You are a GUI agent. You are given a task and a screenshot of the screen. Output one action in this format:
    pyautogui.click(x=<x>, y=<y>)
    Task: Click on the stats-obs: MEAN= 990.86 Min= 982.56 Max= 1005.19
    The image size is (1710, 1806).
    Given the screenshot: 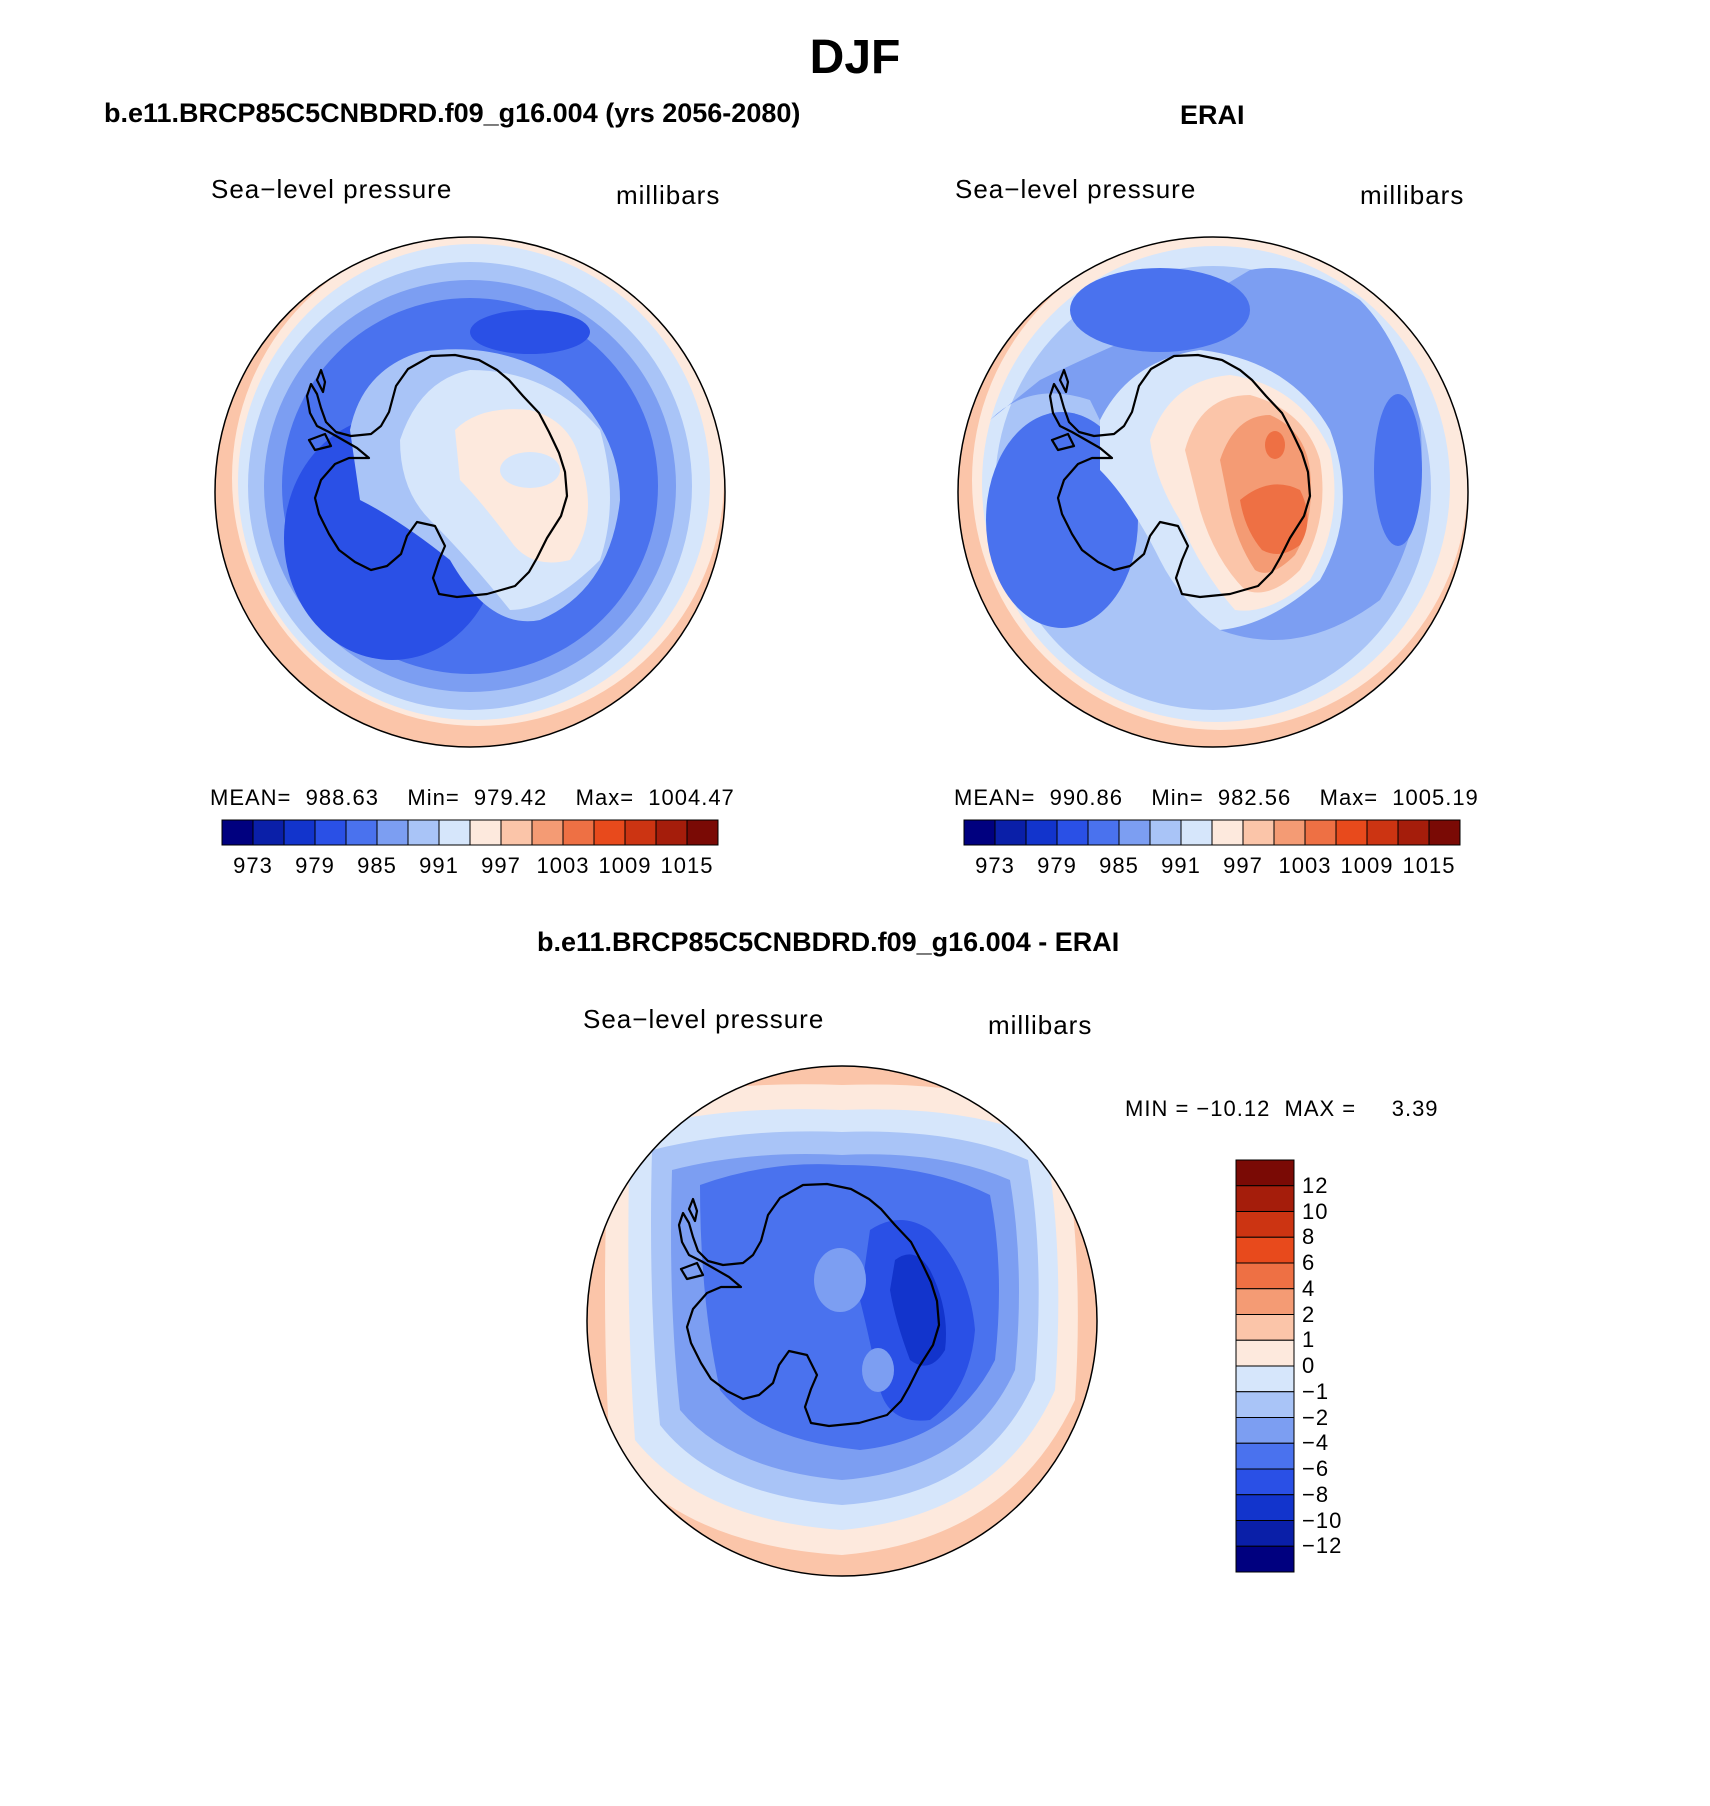 What is the action you would take?
    pyautogui.click(x=1216, y=797)
    